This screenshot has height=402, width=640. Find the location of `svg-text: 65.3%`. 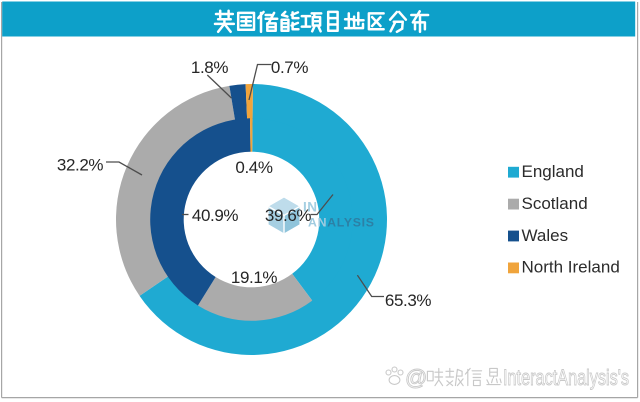

svg-text: 65.3% is located at coordinates (408, 300).